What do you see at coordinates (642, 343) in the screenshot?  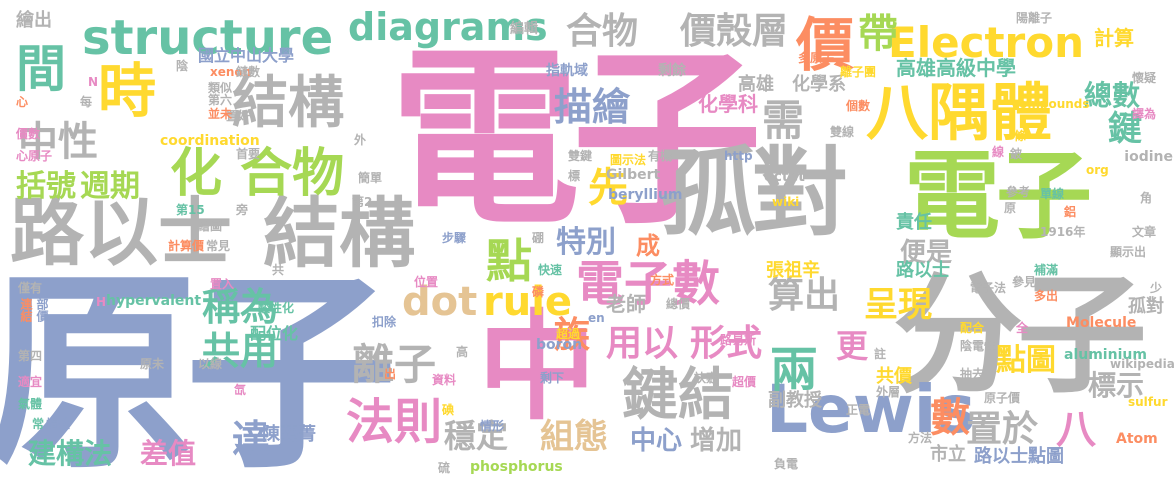 I see `word-yongyi: 用以` at bounding box center [642, 343].